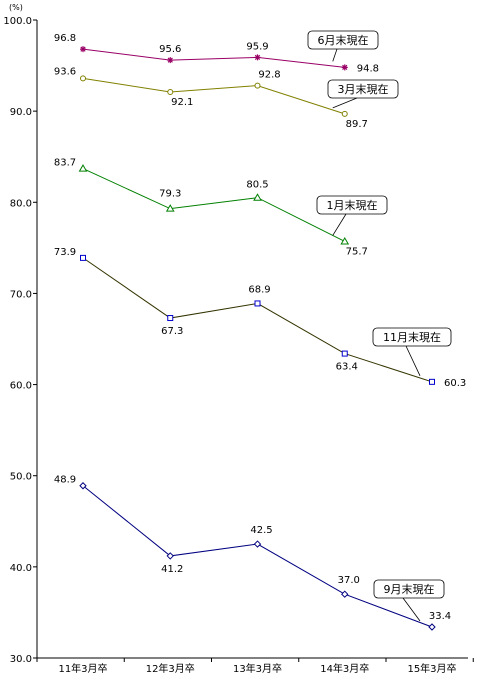  I want to click on x-tick-label: 15年3月卒, so click(431, 668).